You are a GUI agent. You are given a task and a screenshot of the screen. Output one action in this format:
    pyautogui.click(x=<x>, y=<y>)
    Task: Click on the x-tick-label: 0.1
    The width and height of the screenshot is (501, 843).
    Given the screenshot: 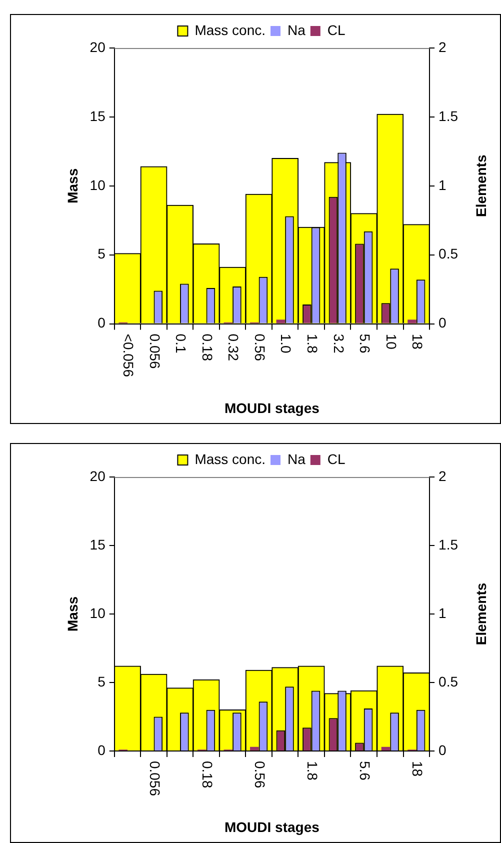 What is the action you would take?
    pyautogui.click(x=181, y=344)
    